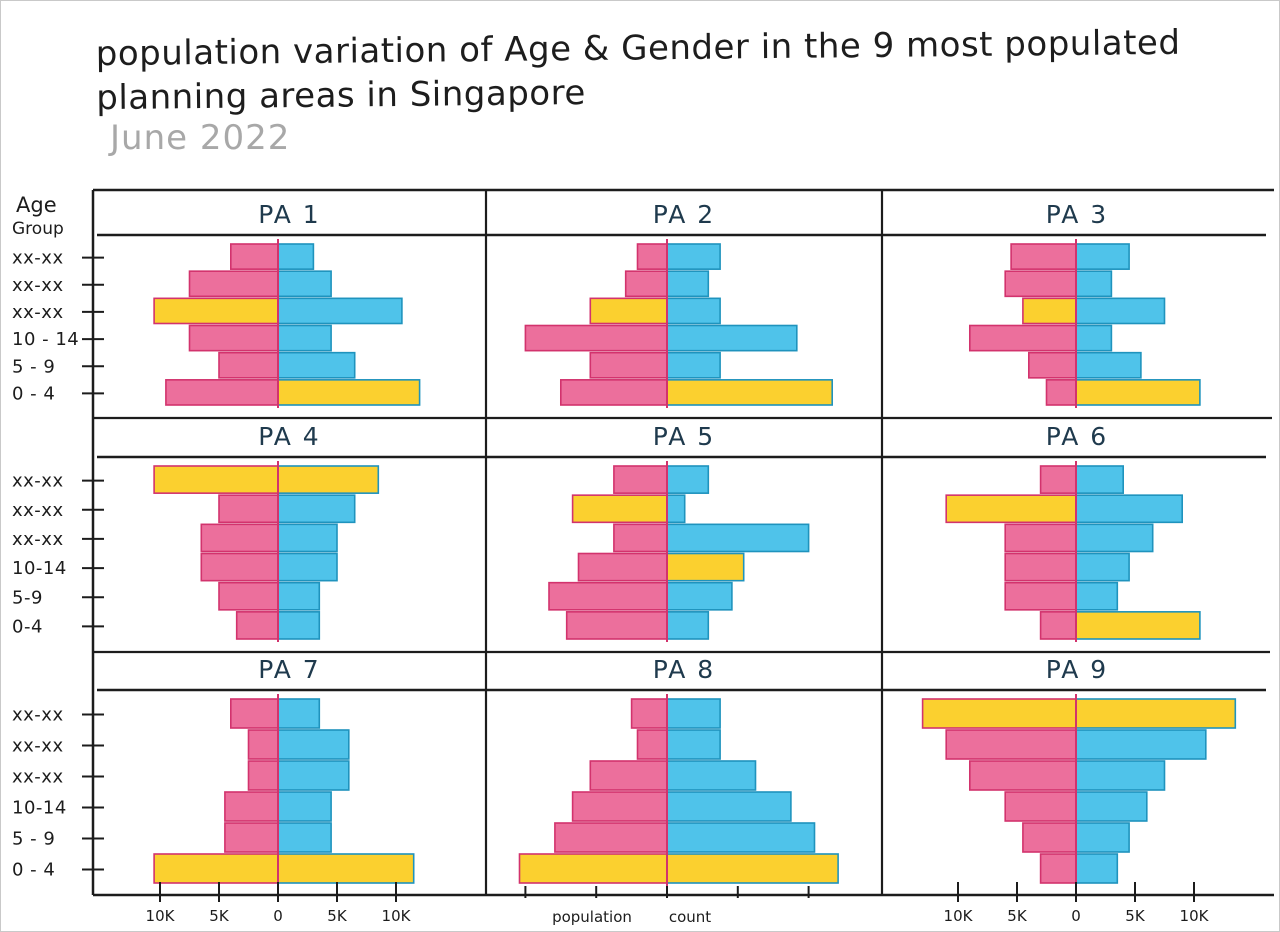  I want to click on panel-title: PA 9, so click(1077, 669).